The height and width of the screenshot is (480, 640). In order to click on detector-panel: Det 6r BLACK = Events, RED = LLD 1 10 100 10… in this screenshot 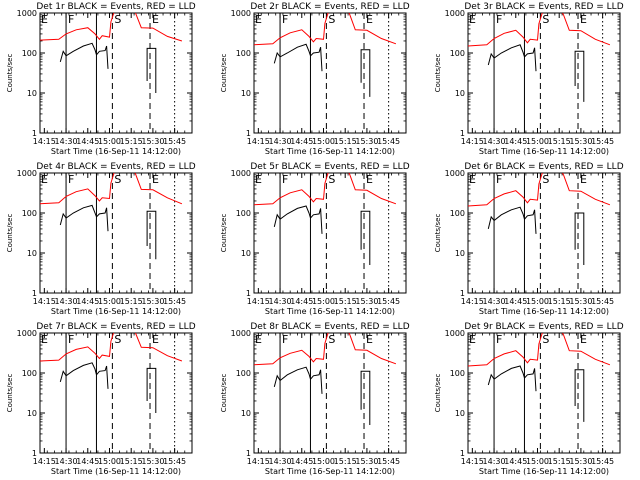, I will do `click(529, 239)`.